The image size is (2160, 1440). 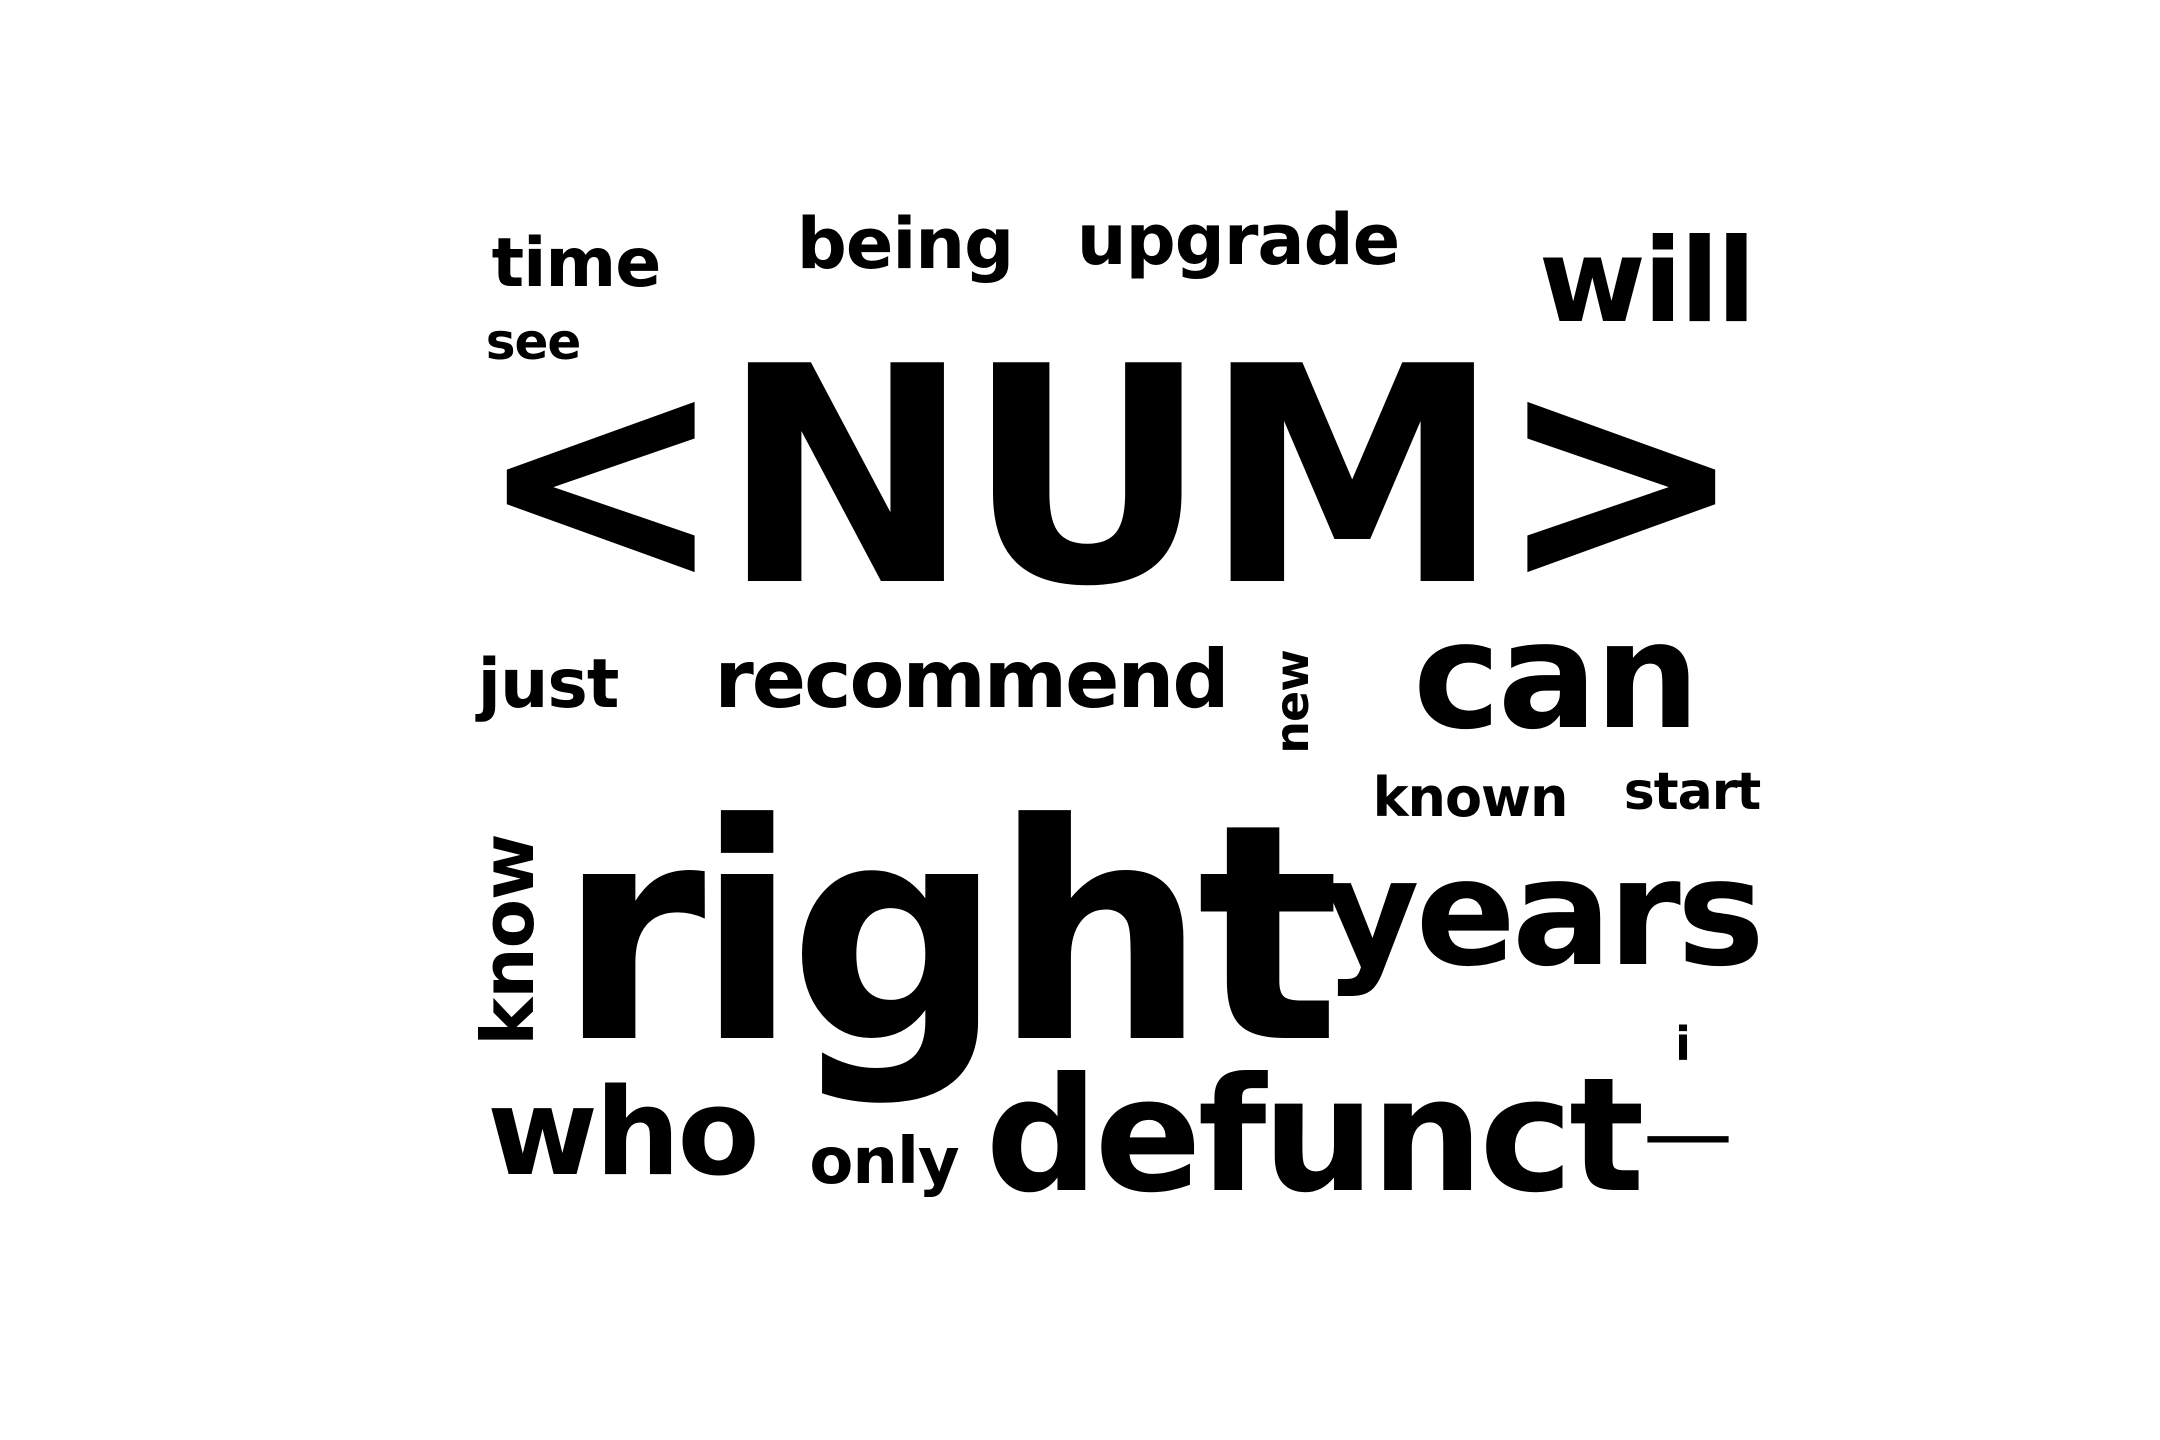 What do you see at coordinates (623, 1133) in the screenshot?
I see `word-who: who` at bounding box center [623, 1133].